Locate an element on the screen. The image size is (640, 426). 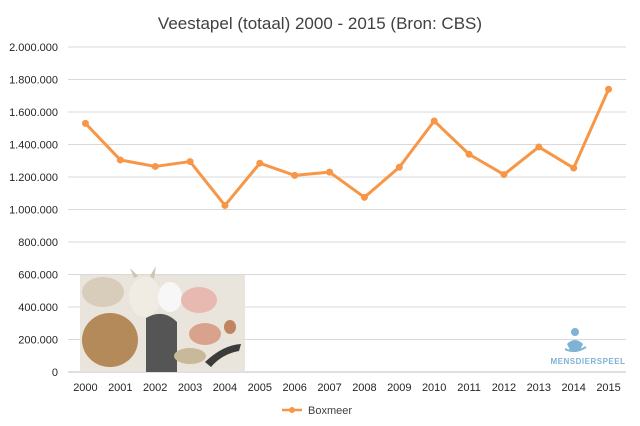
y-tick-label: 1.800.000 is located at coordinates (33, 81).